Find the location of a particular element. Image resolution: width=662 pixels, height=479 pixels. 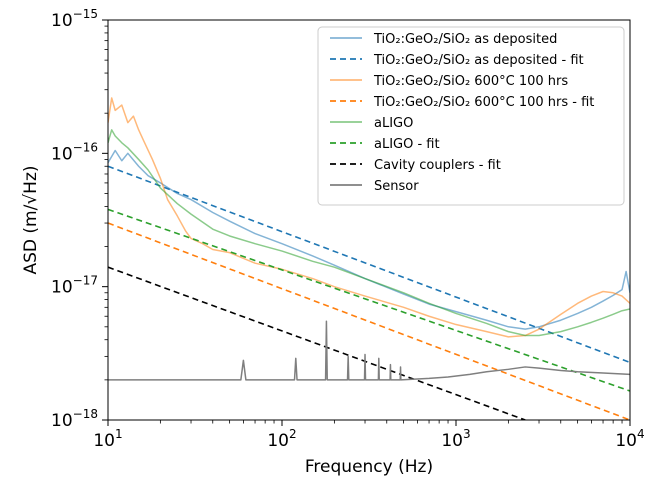

legend-label: aLIGO - fit is located at coordinates (407, 144).